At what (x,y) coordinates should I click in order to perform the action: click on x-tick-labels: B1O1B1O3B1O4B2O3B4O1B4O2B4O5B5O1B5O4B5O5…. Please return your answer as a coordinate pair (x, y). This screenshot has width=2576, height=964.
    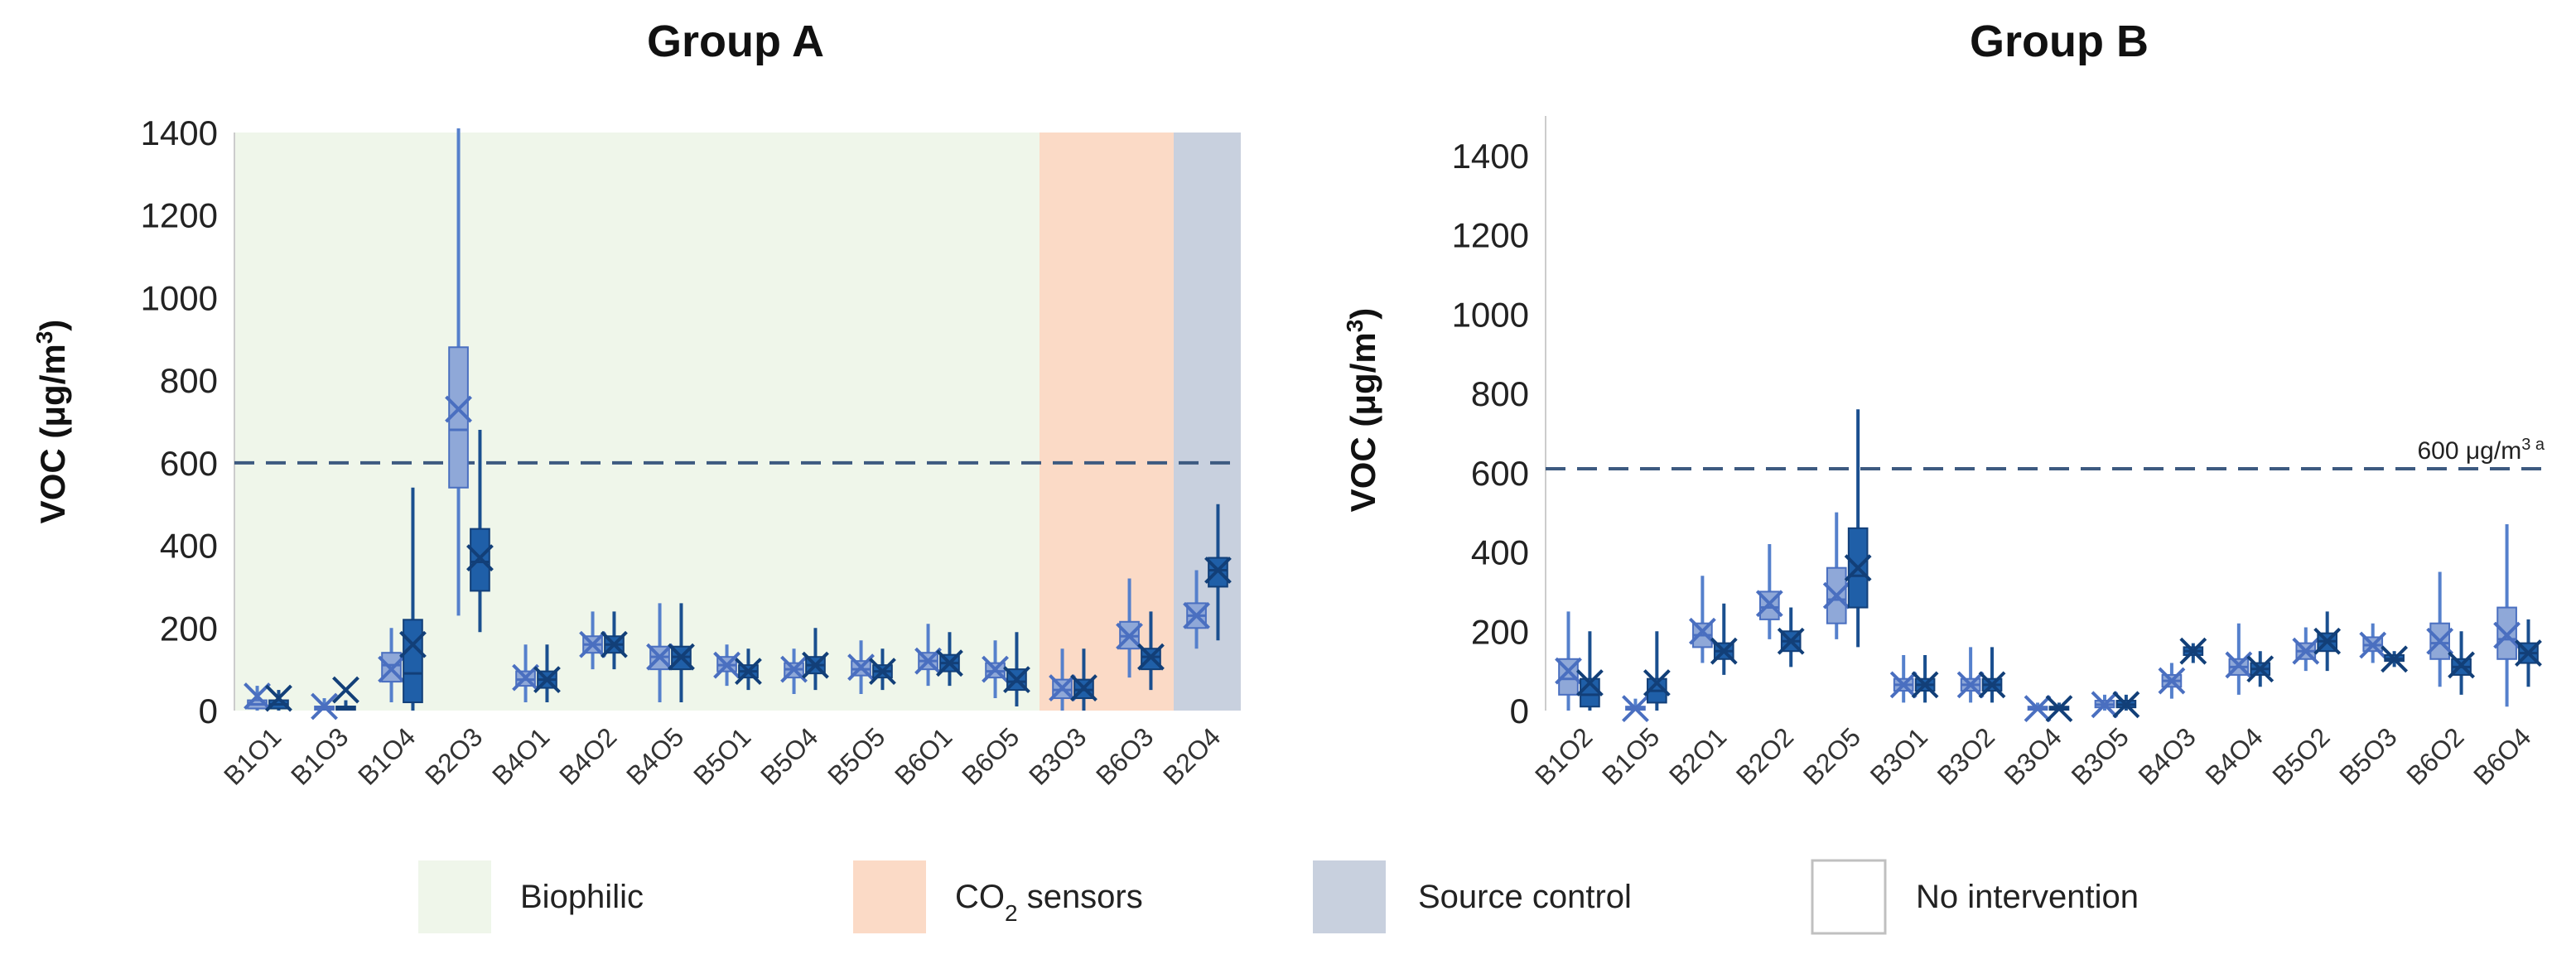
    Looking at the image, I should click on (722, 755).